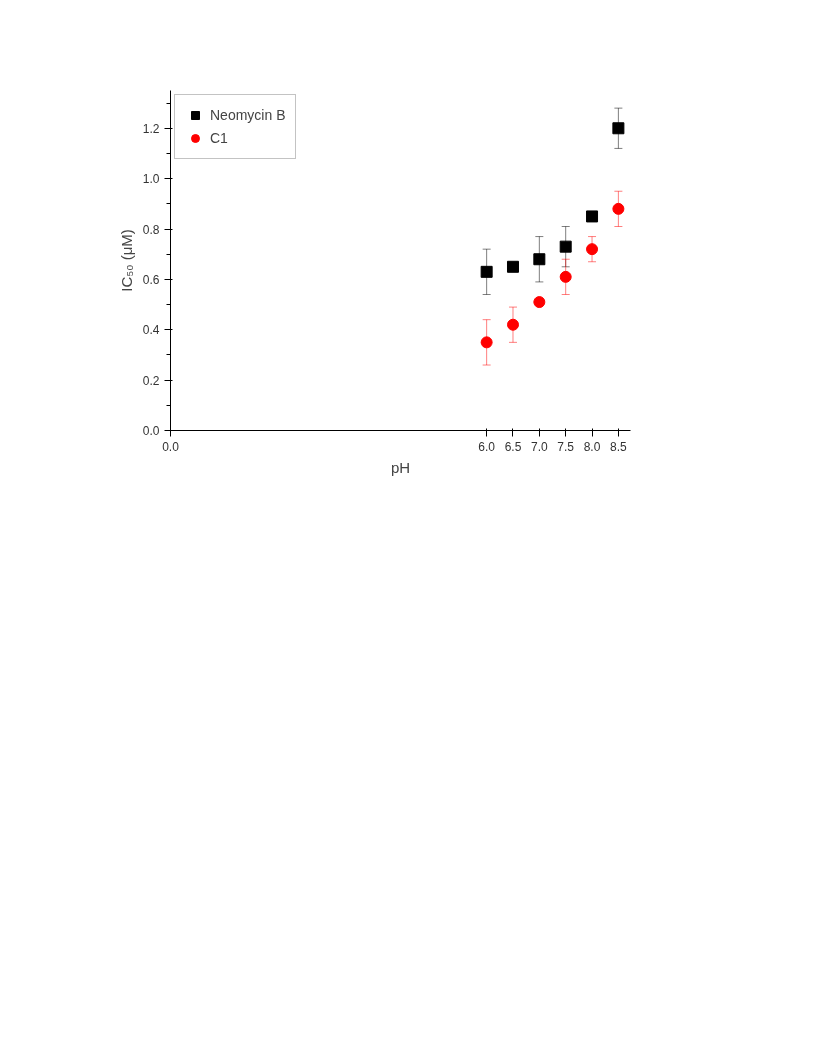 This screenshot has height=1056, width=816. What do you see at coordinates (151, 279) in the screenshot?
I see `y-tick-label: 0.6` at bounding box center [151, 279].